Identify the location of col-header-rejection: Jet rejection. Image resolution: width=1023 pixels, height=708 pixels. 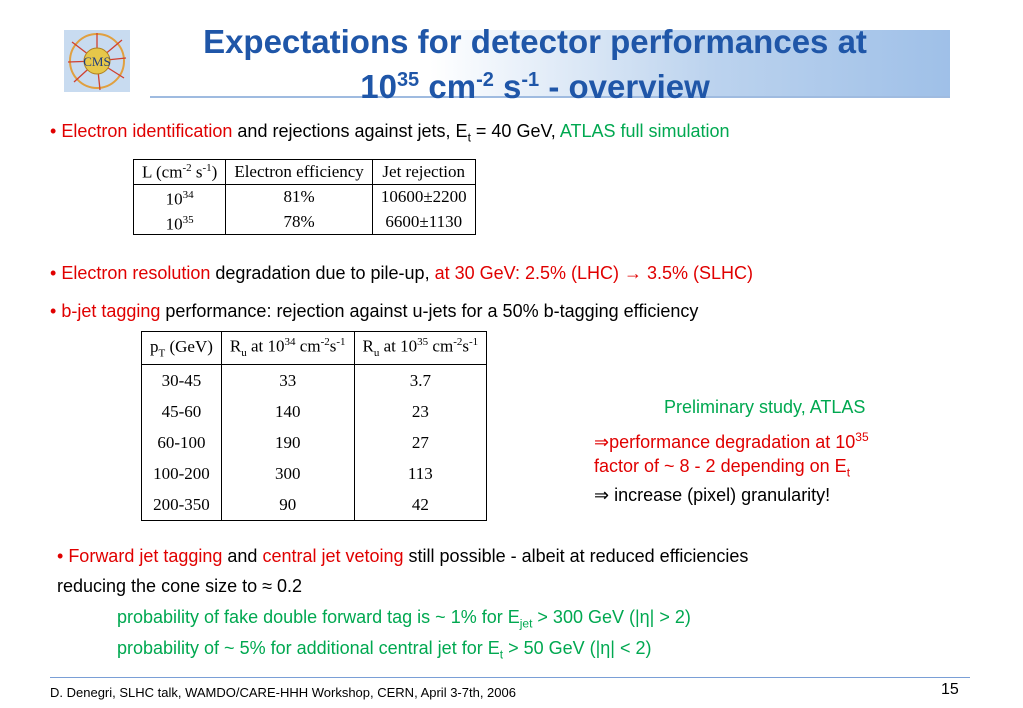
(423, 172).